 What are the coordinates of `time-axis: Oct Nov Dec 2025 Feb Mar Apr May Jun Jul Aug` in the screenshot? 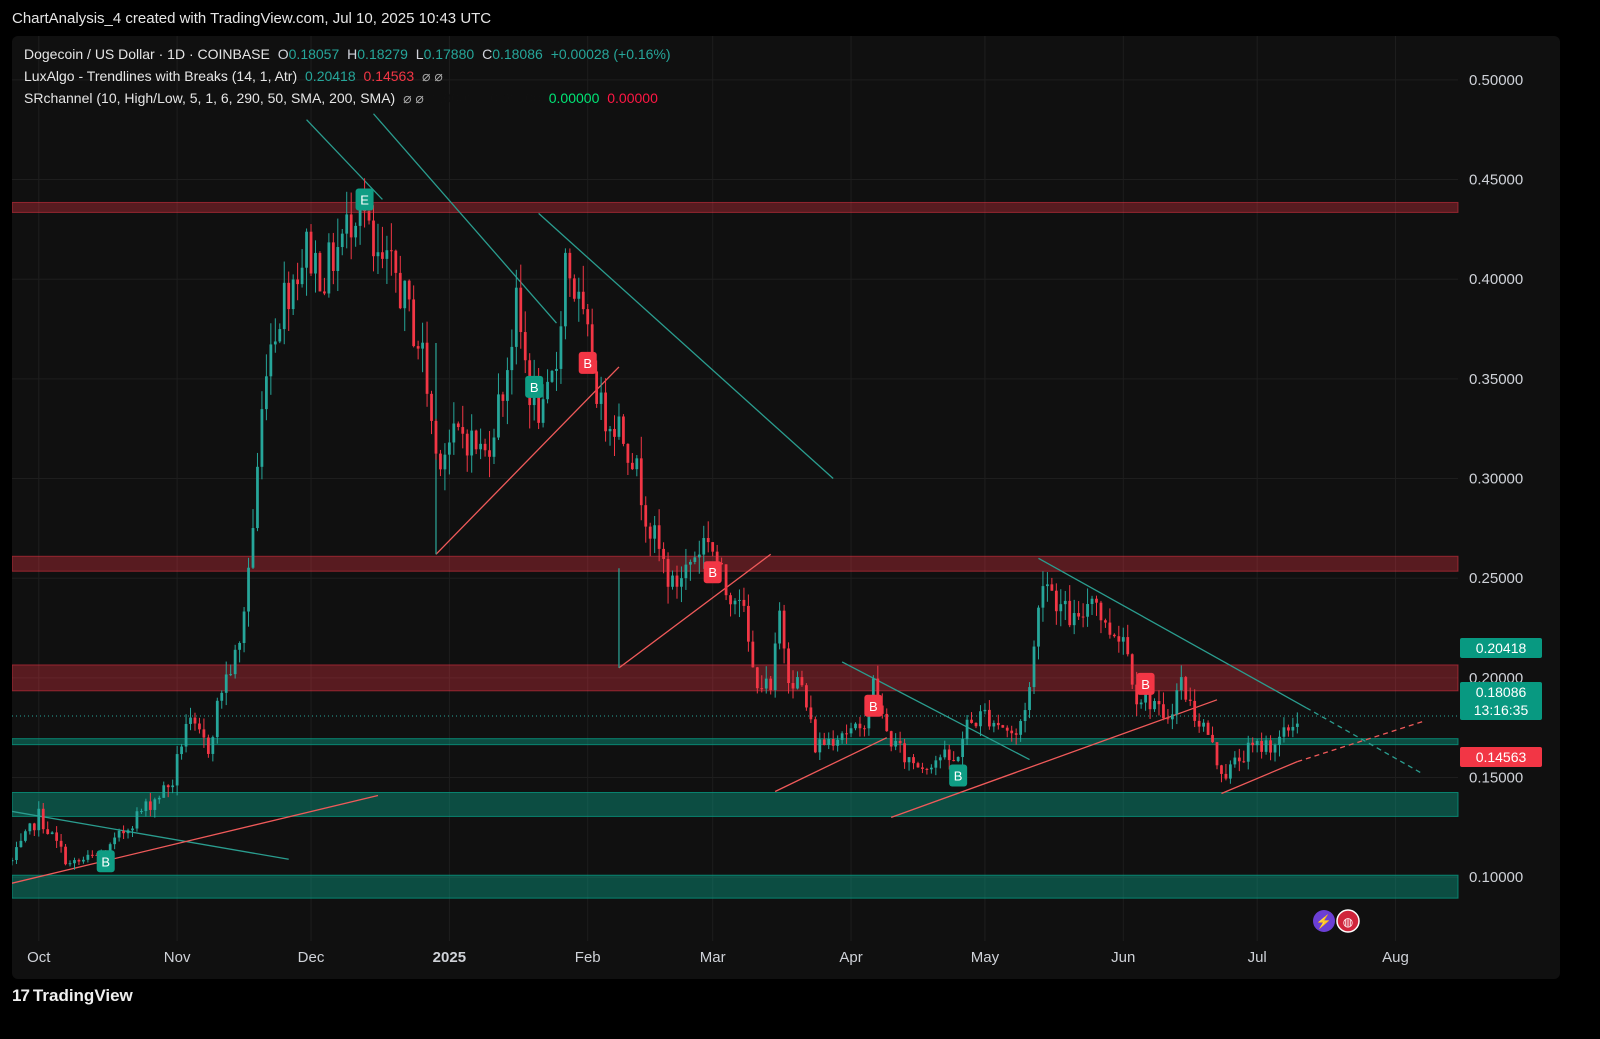 It's located at (718, 957).